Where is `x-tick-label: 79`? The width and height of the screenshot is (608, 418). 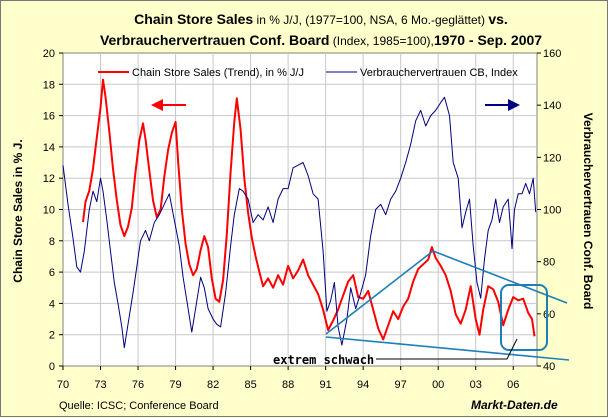 x-tick-label: 79 is located at coordinates (175, 385).